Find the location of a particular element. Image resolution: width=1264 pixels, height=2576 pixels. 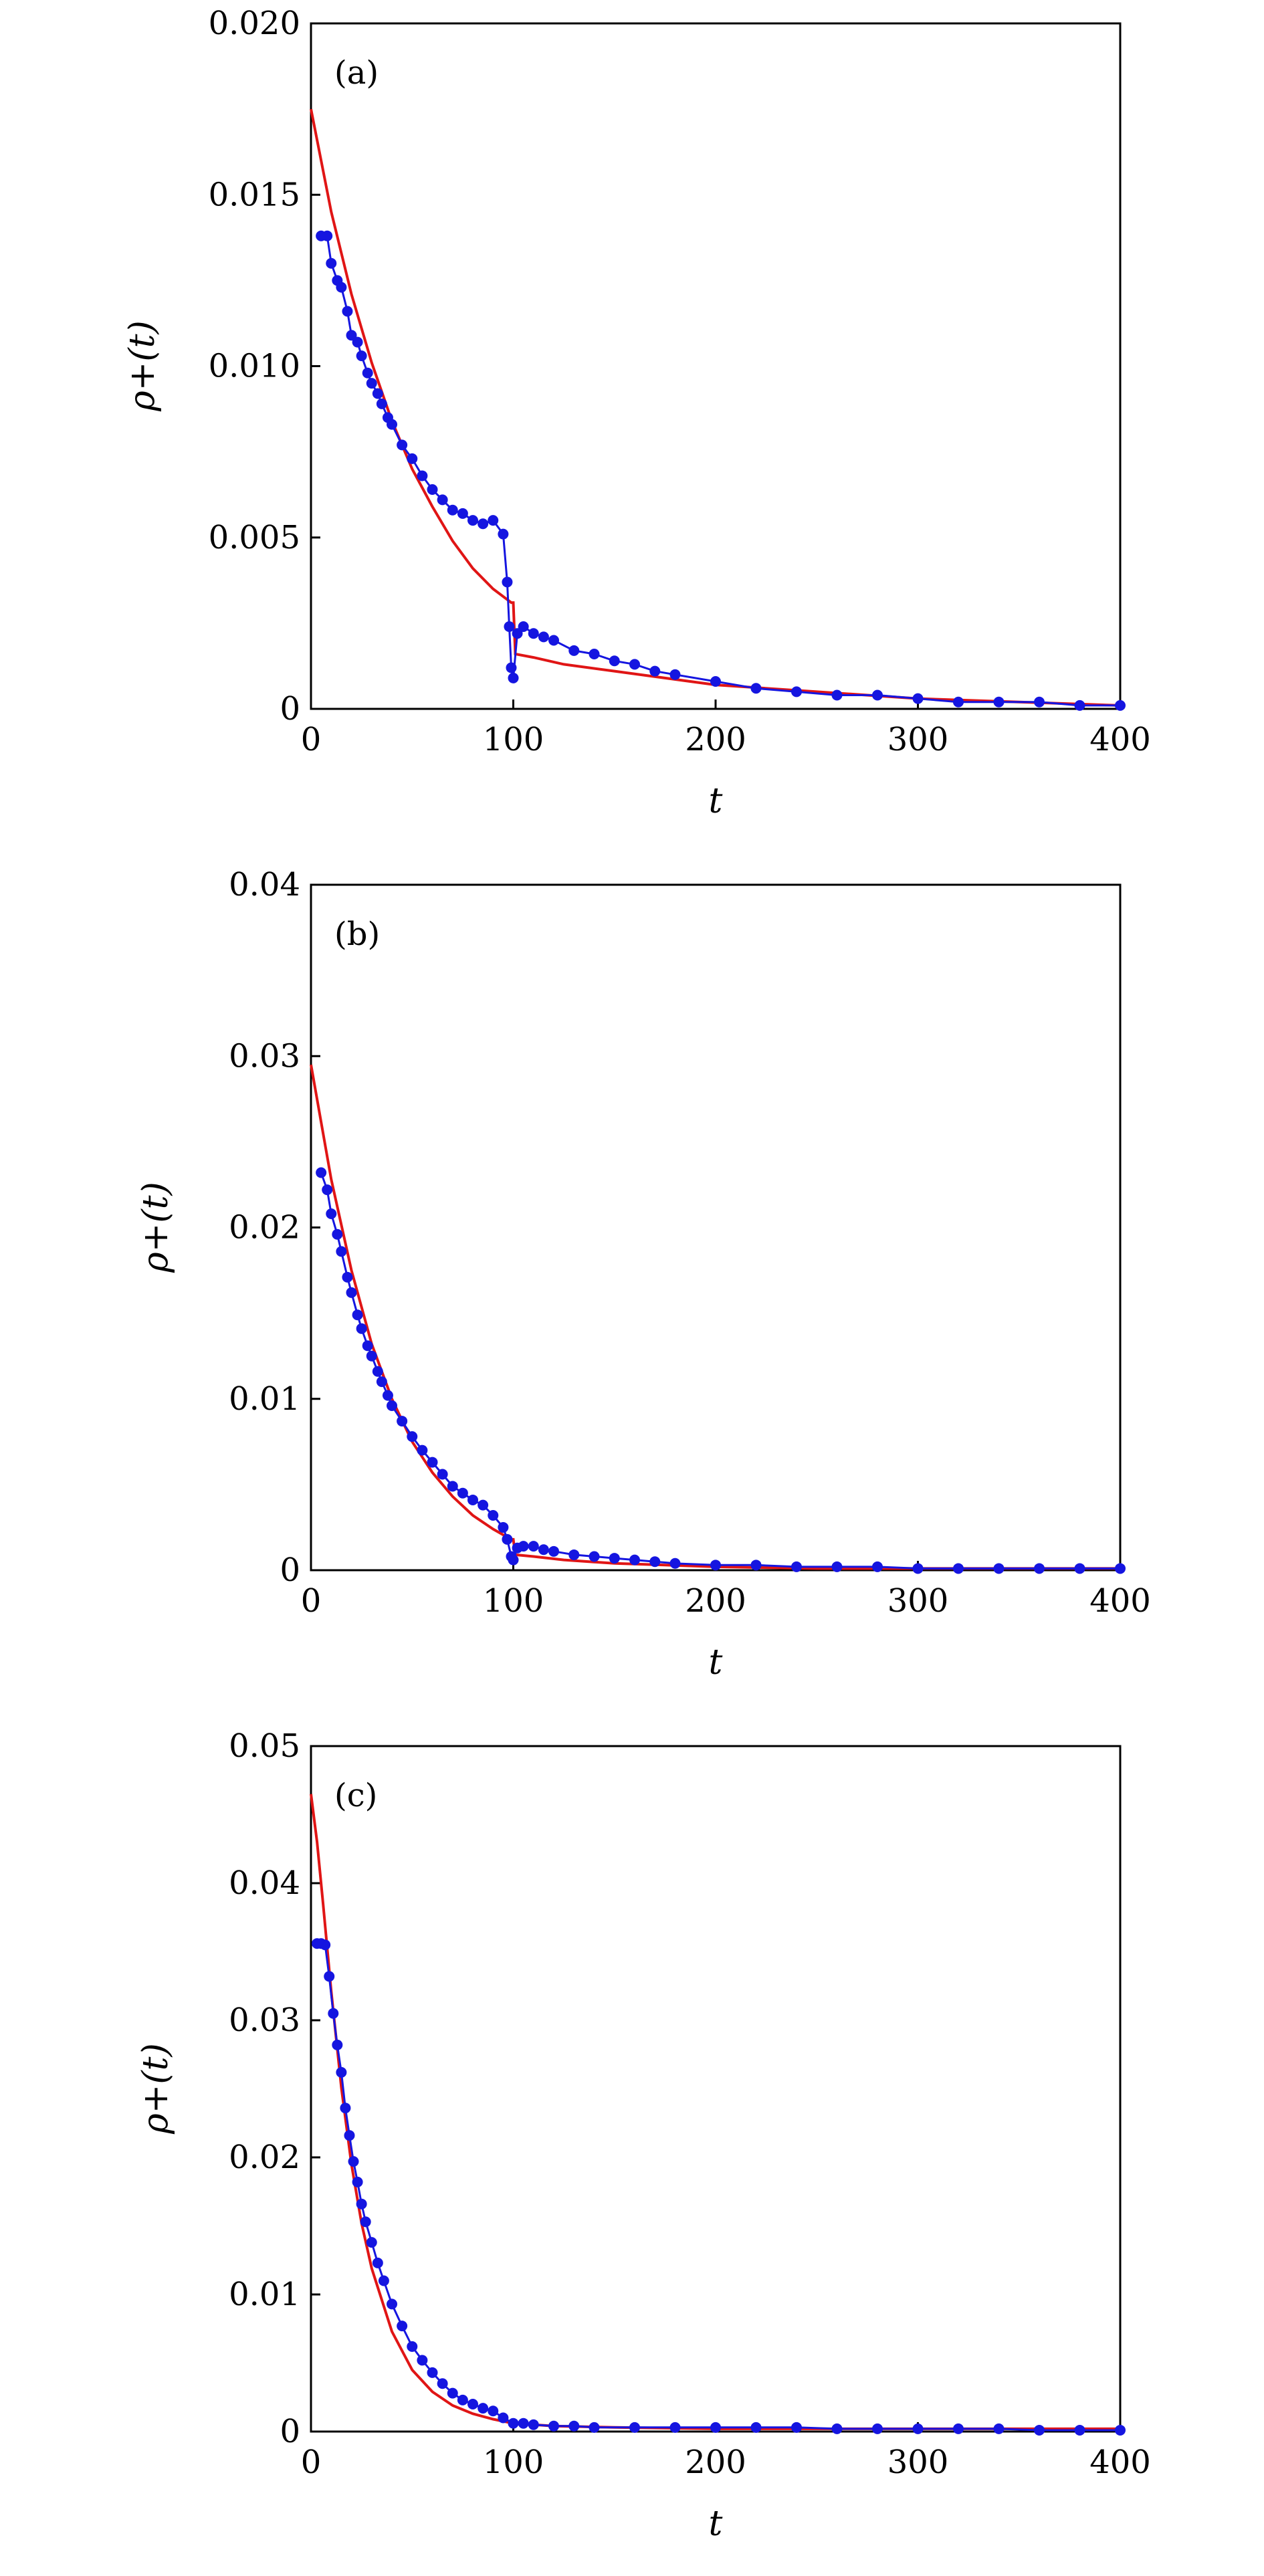

y-tick-label: 0.010 is located at coordinates (254, 366).